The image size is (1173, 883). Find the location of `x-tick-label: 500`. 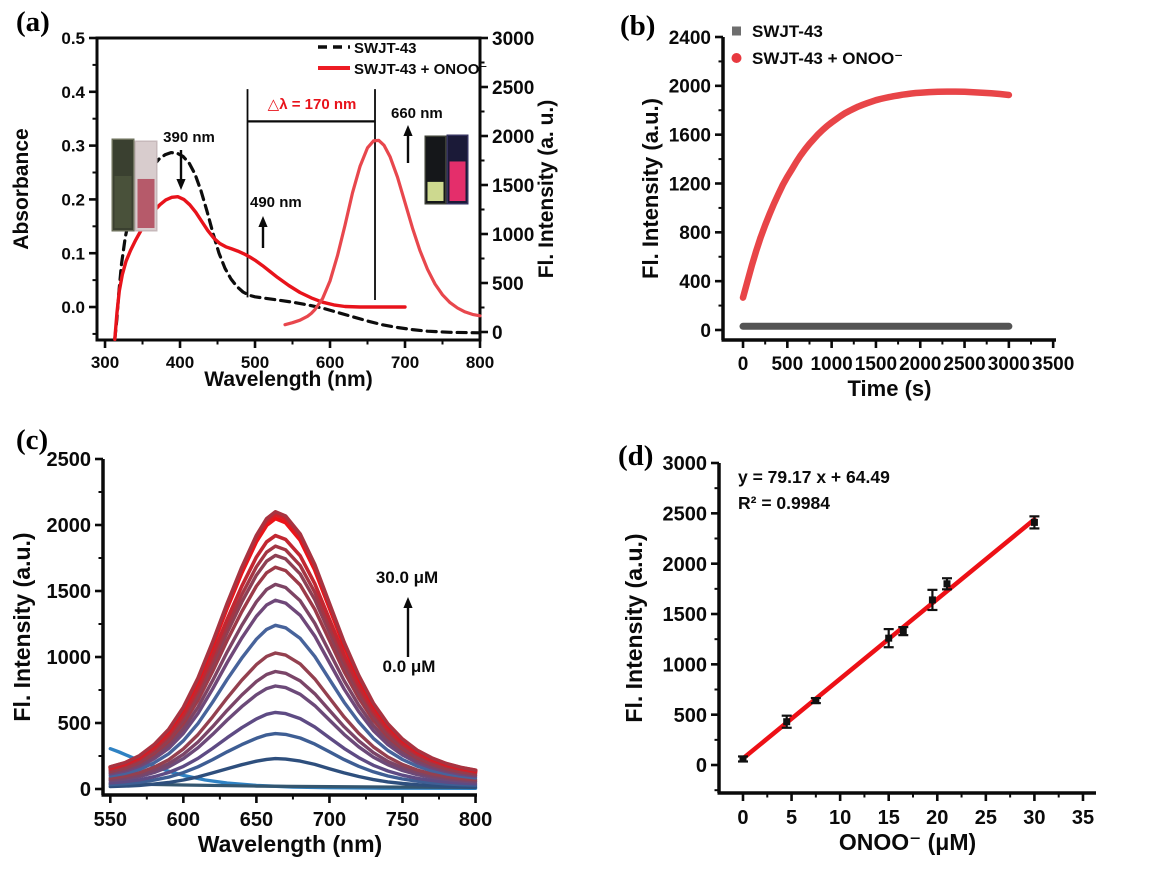

x-tick-label: 500 is located at coordinates (255, 362).